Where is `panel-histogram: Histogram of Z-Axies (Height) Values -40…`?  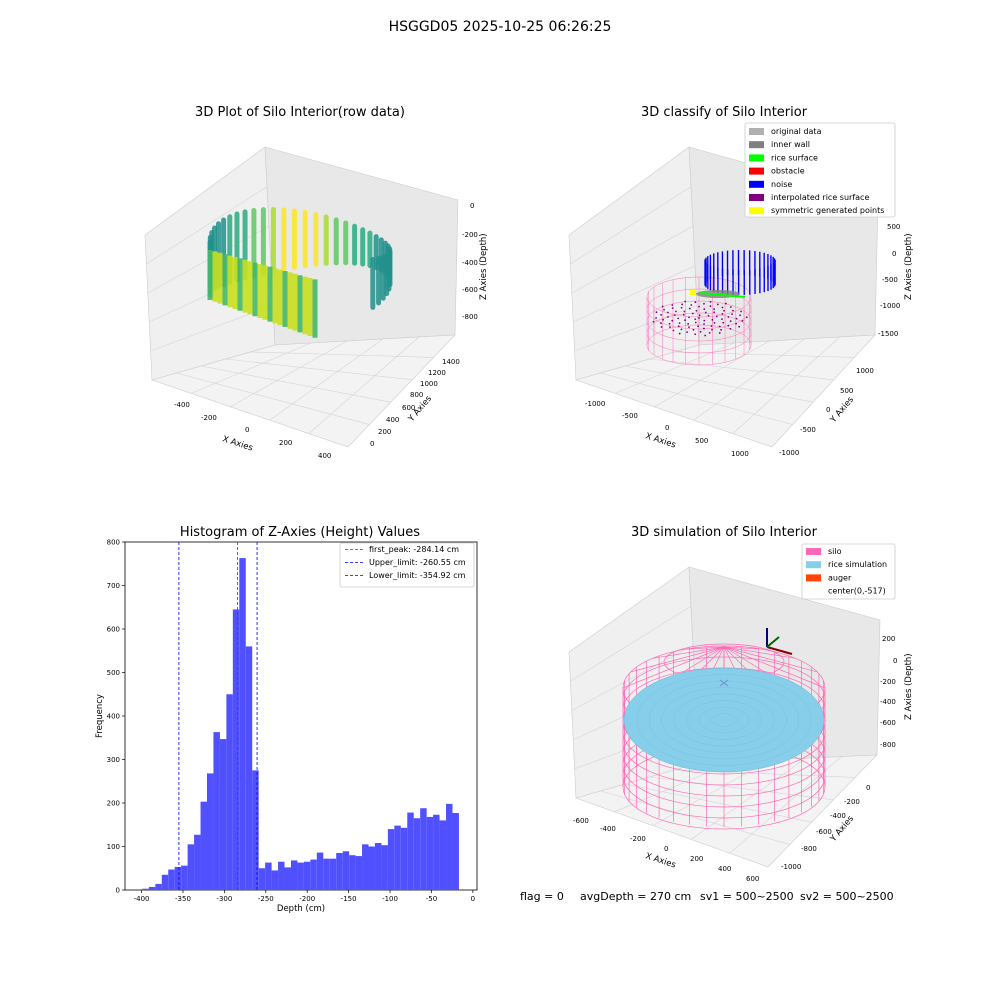 panel-histogram: Histogram of Z-Axies (Height) Values -40… is located at coordinates (286, 719).